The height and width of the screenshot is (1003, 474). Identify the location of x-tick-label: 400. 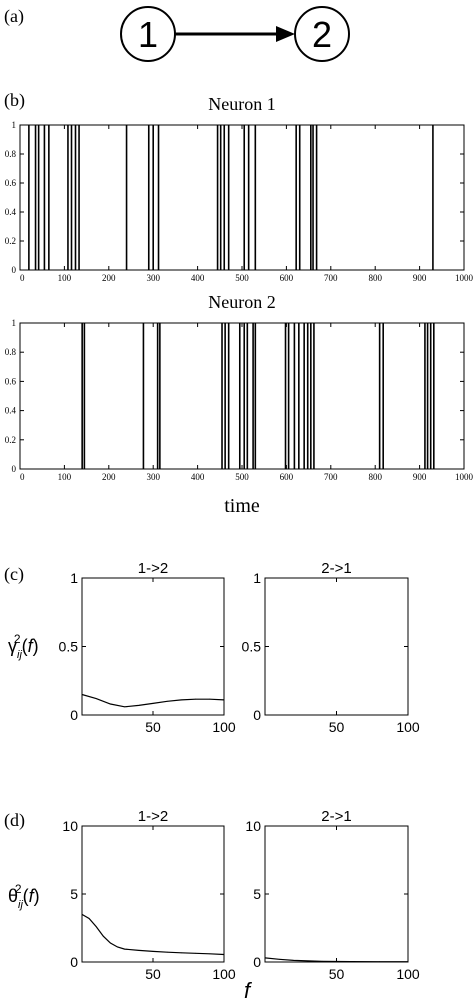
(198, 278).